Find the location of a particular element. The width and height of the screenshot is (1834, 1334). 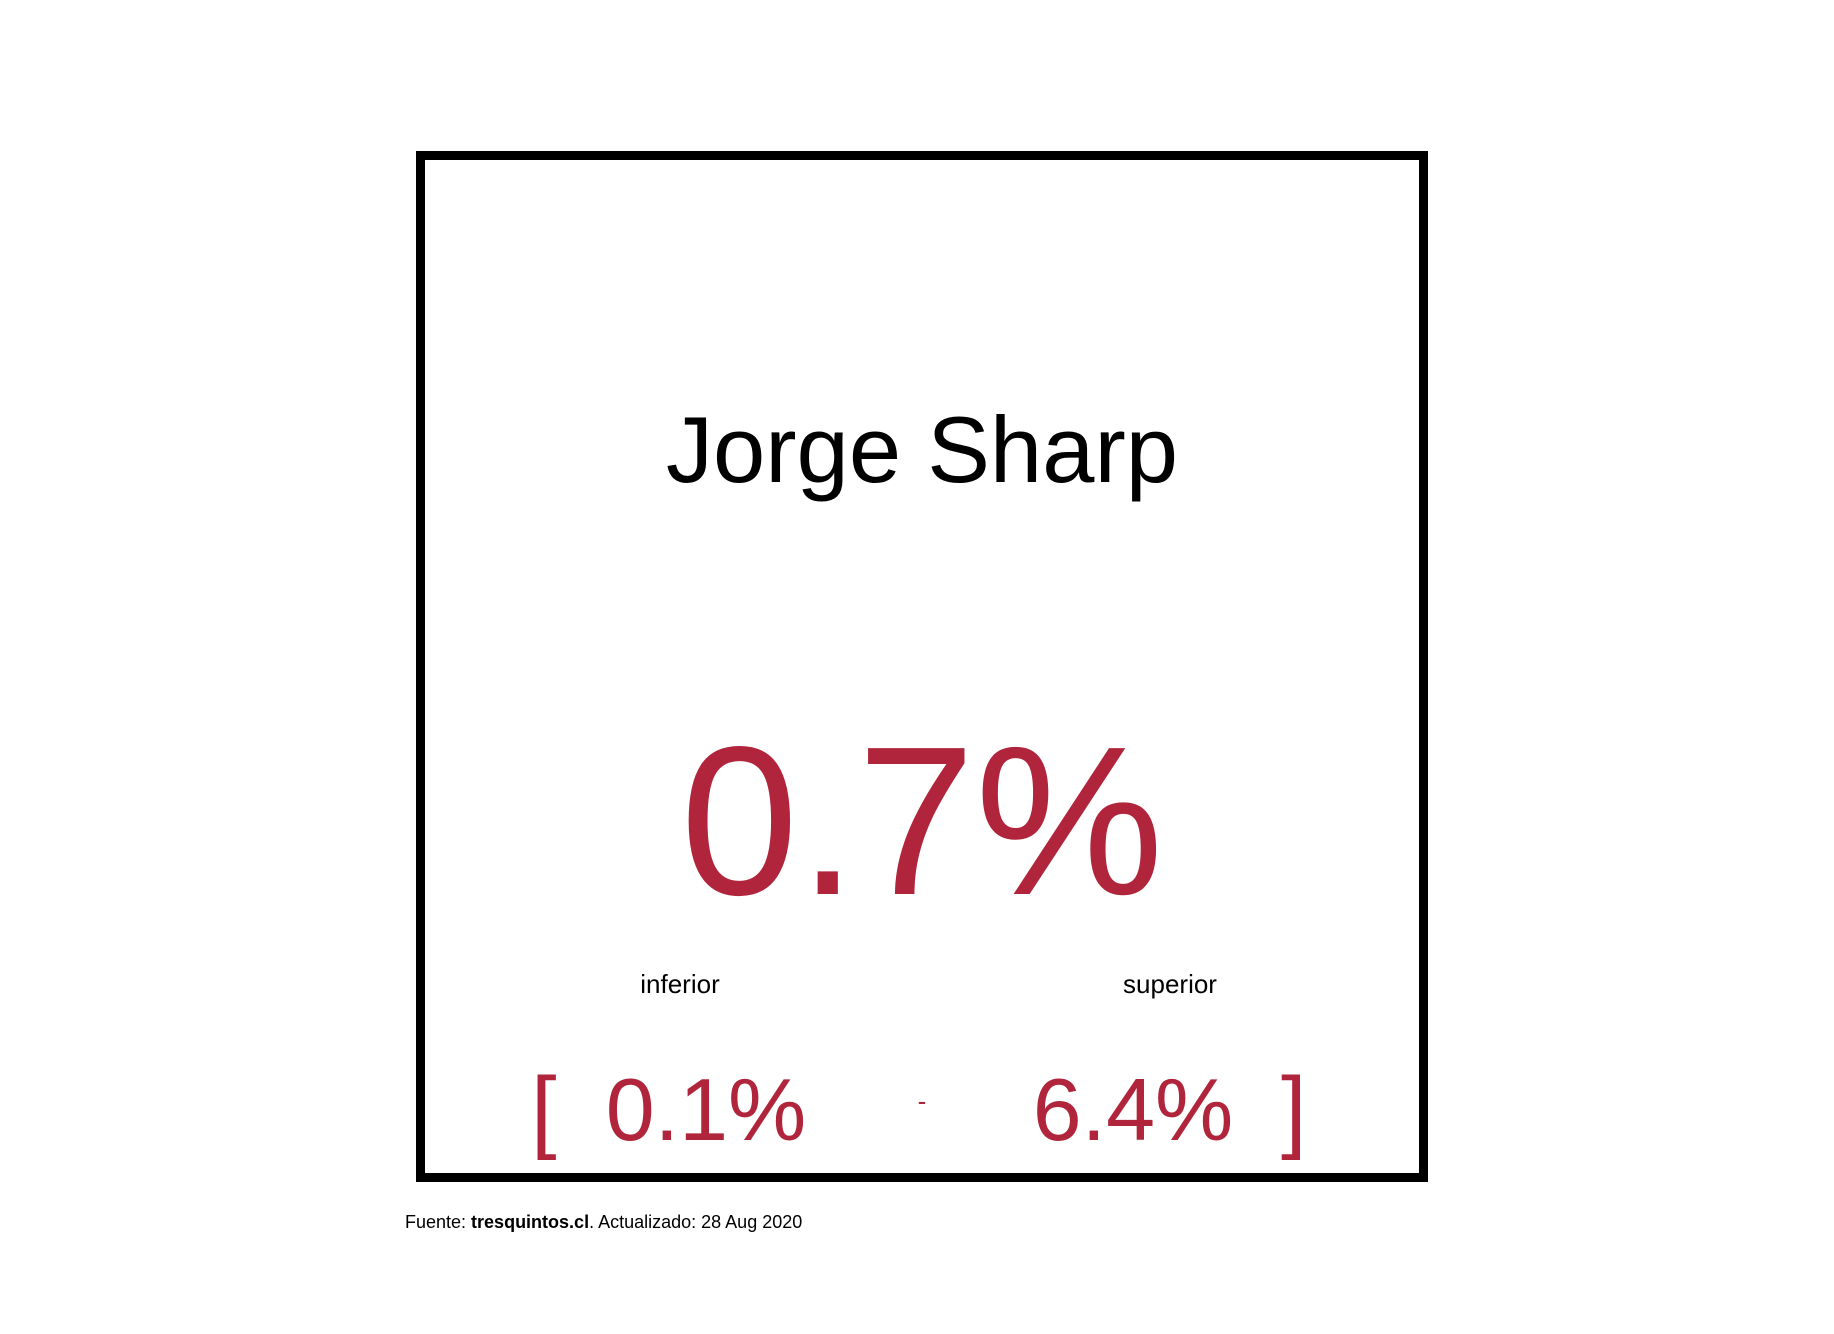

source-prefix: Fuente: is located at coordinates (438, 1222).